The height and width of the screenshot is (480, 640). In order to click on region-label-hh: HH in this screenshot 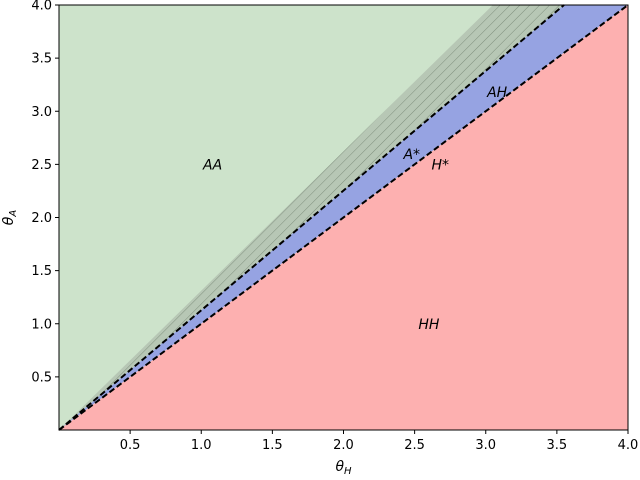, I will do `click(429, 325)`.